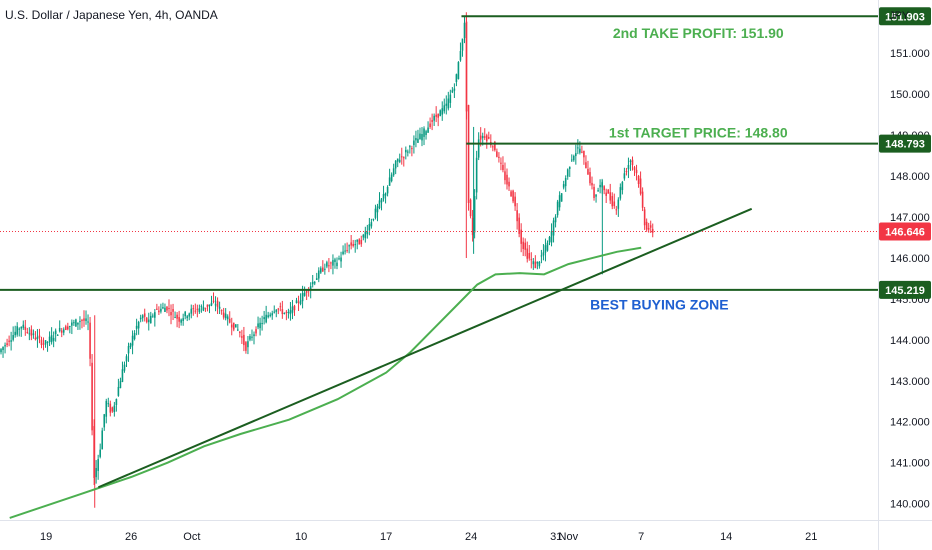 This screenshot has height=550, width=932. What do you see at coordinates (910, 54) in the screenshot?
I see `price-tick-label: 151.000` at bounding box center [910, 54].